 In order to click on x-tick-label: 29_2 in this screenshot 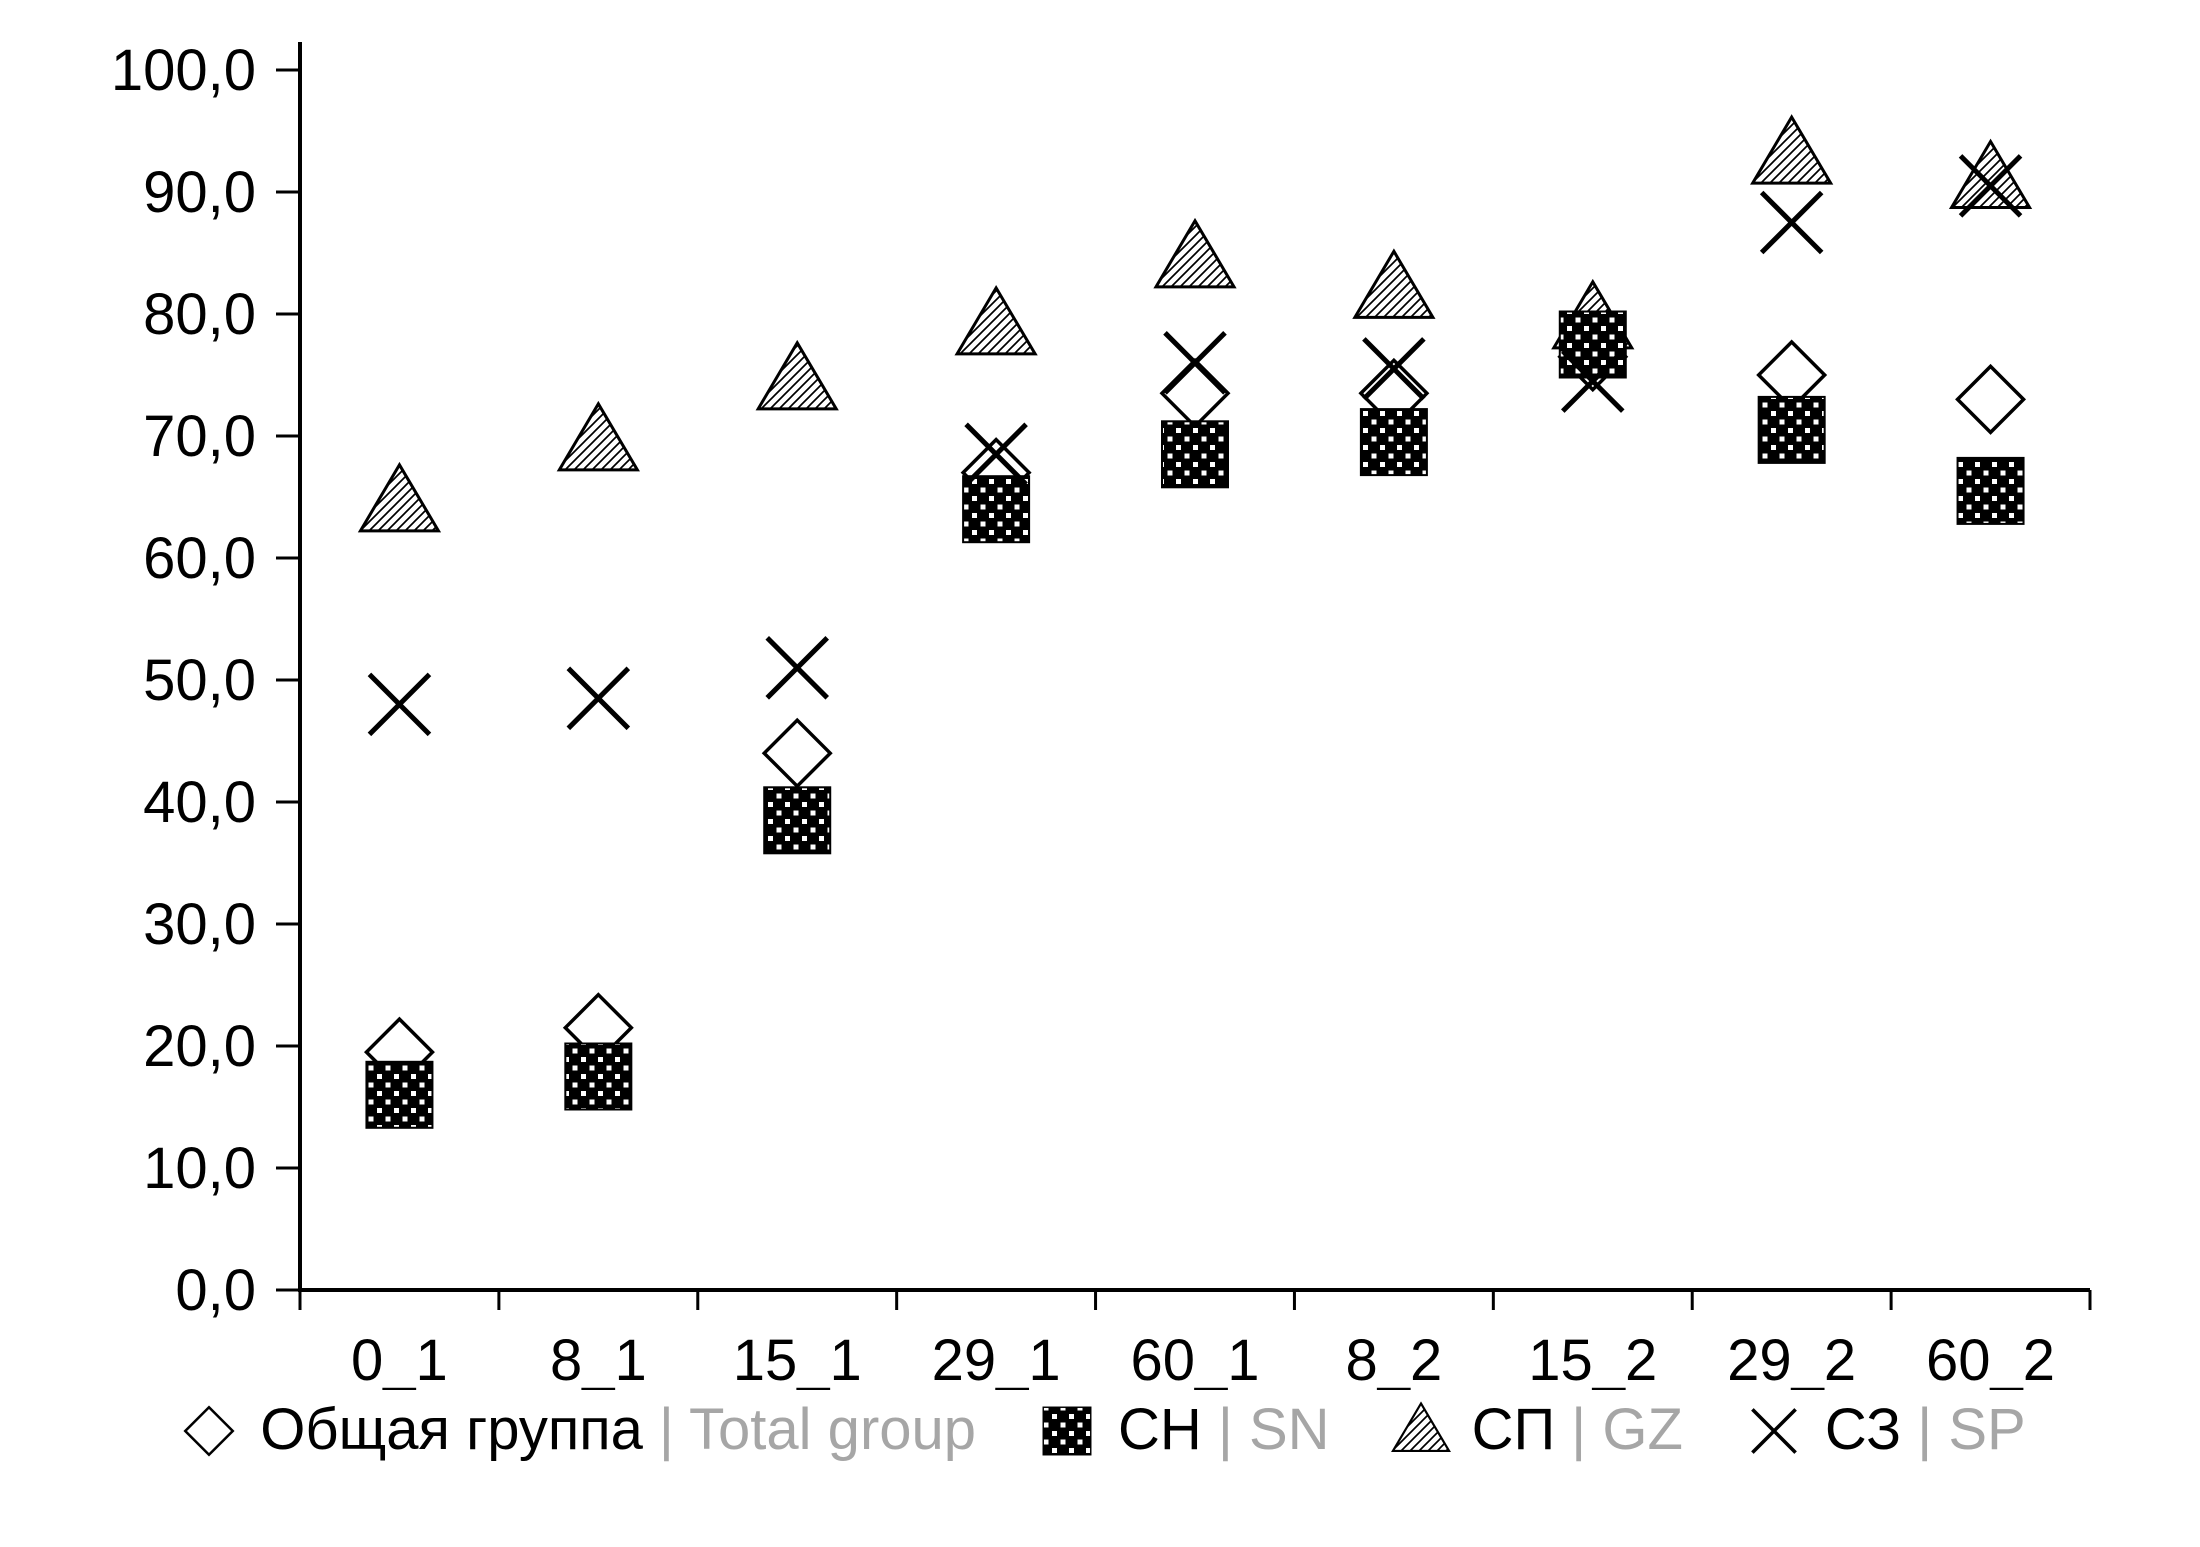, I will do `click(1791, 1359)`.